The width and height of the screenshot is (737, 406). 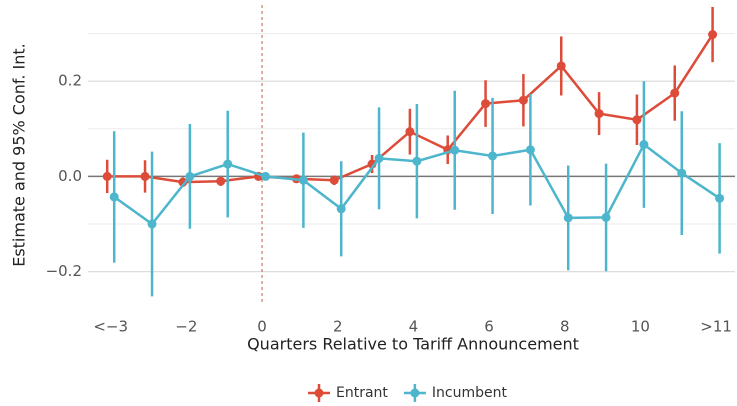 What do you see at coordinates (565, 327) in the screenshot?
I see `x-tick-label: 8` at bounding box center [565, 327].